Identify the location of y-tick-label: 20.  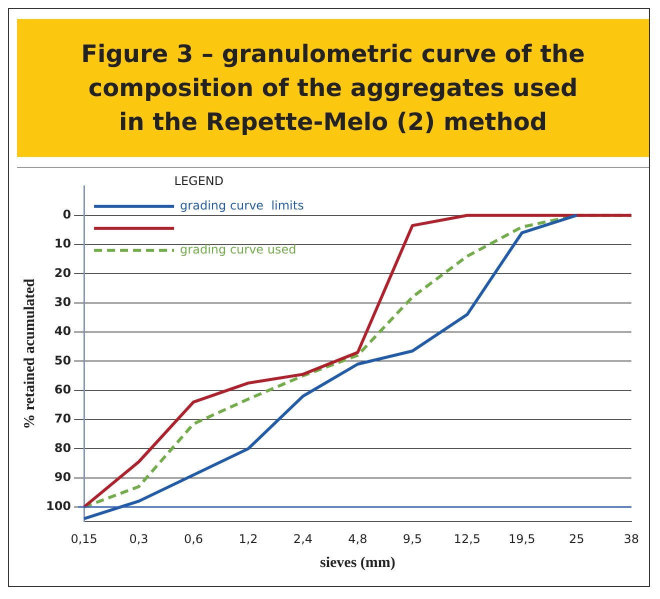
(63, 273).